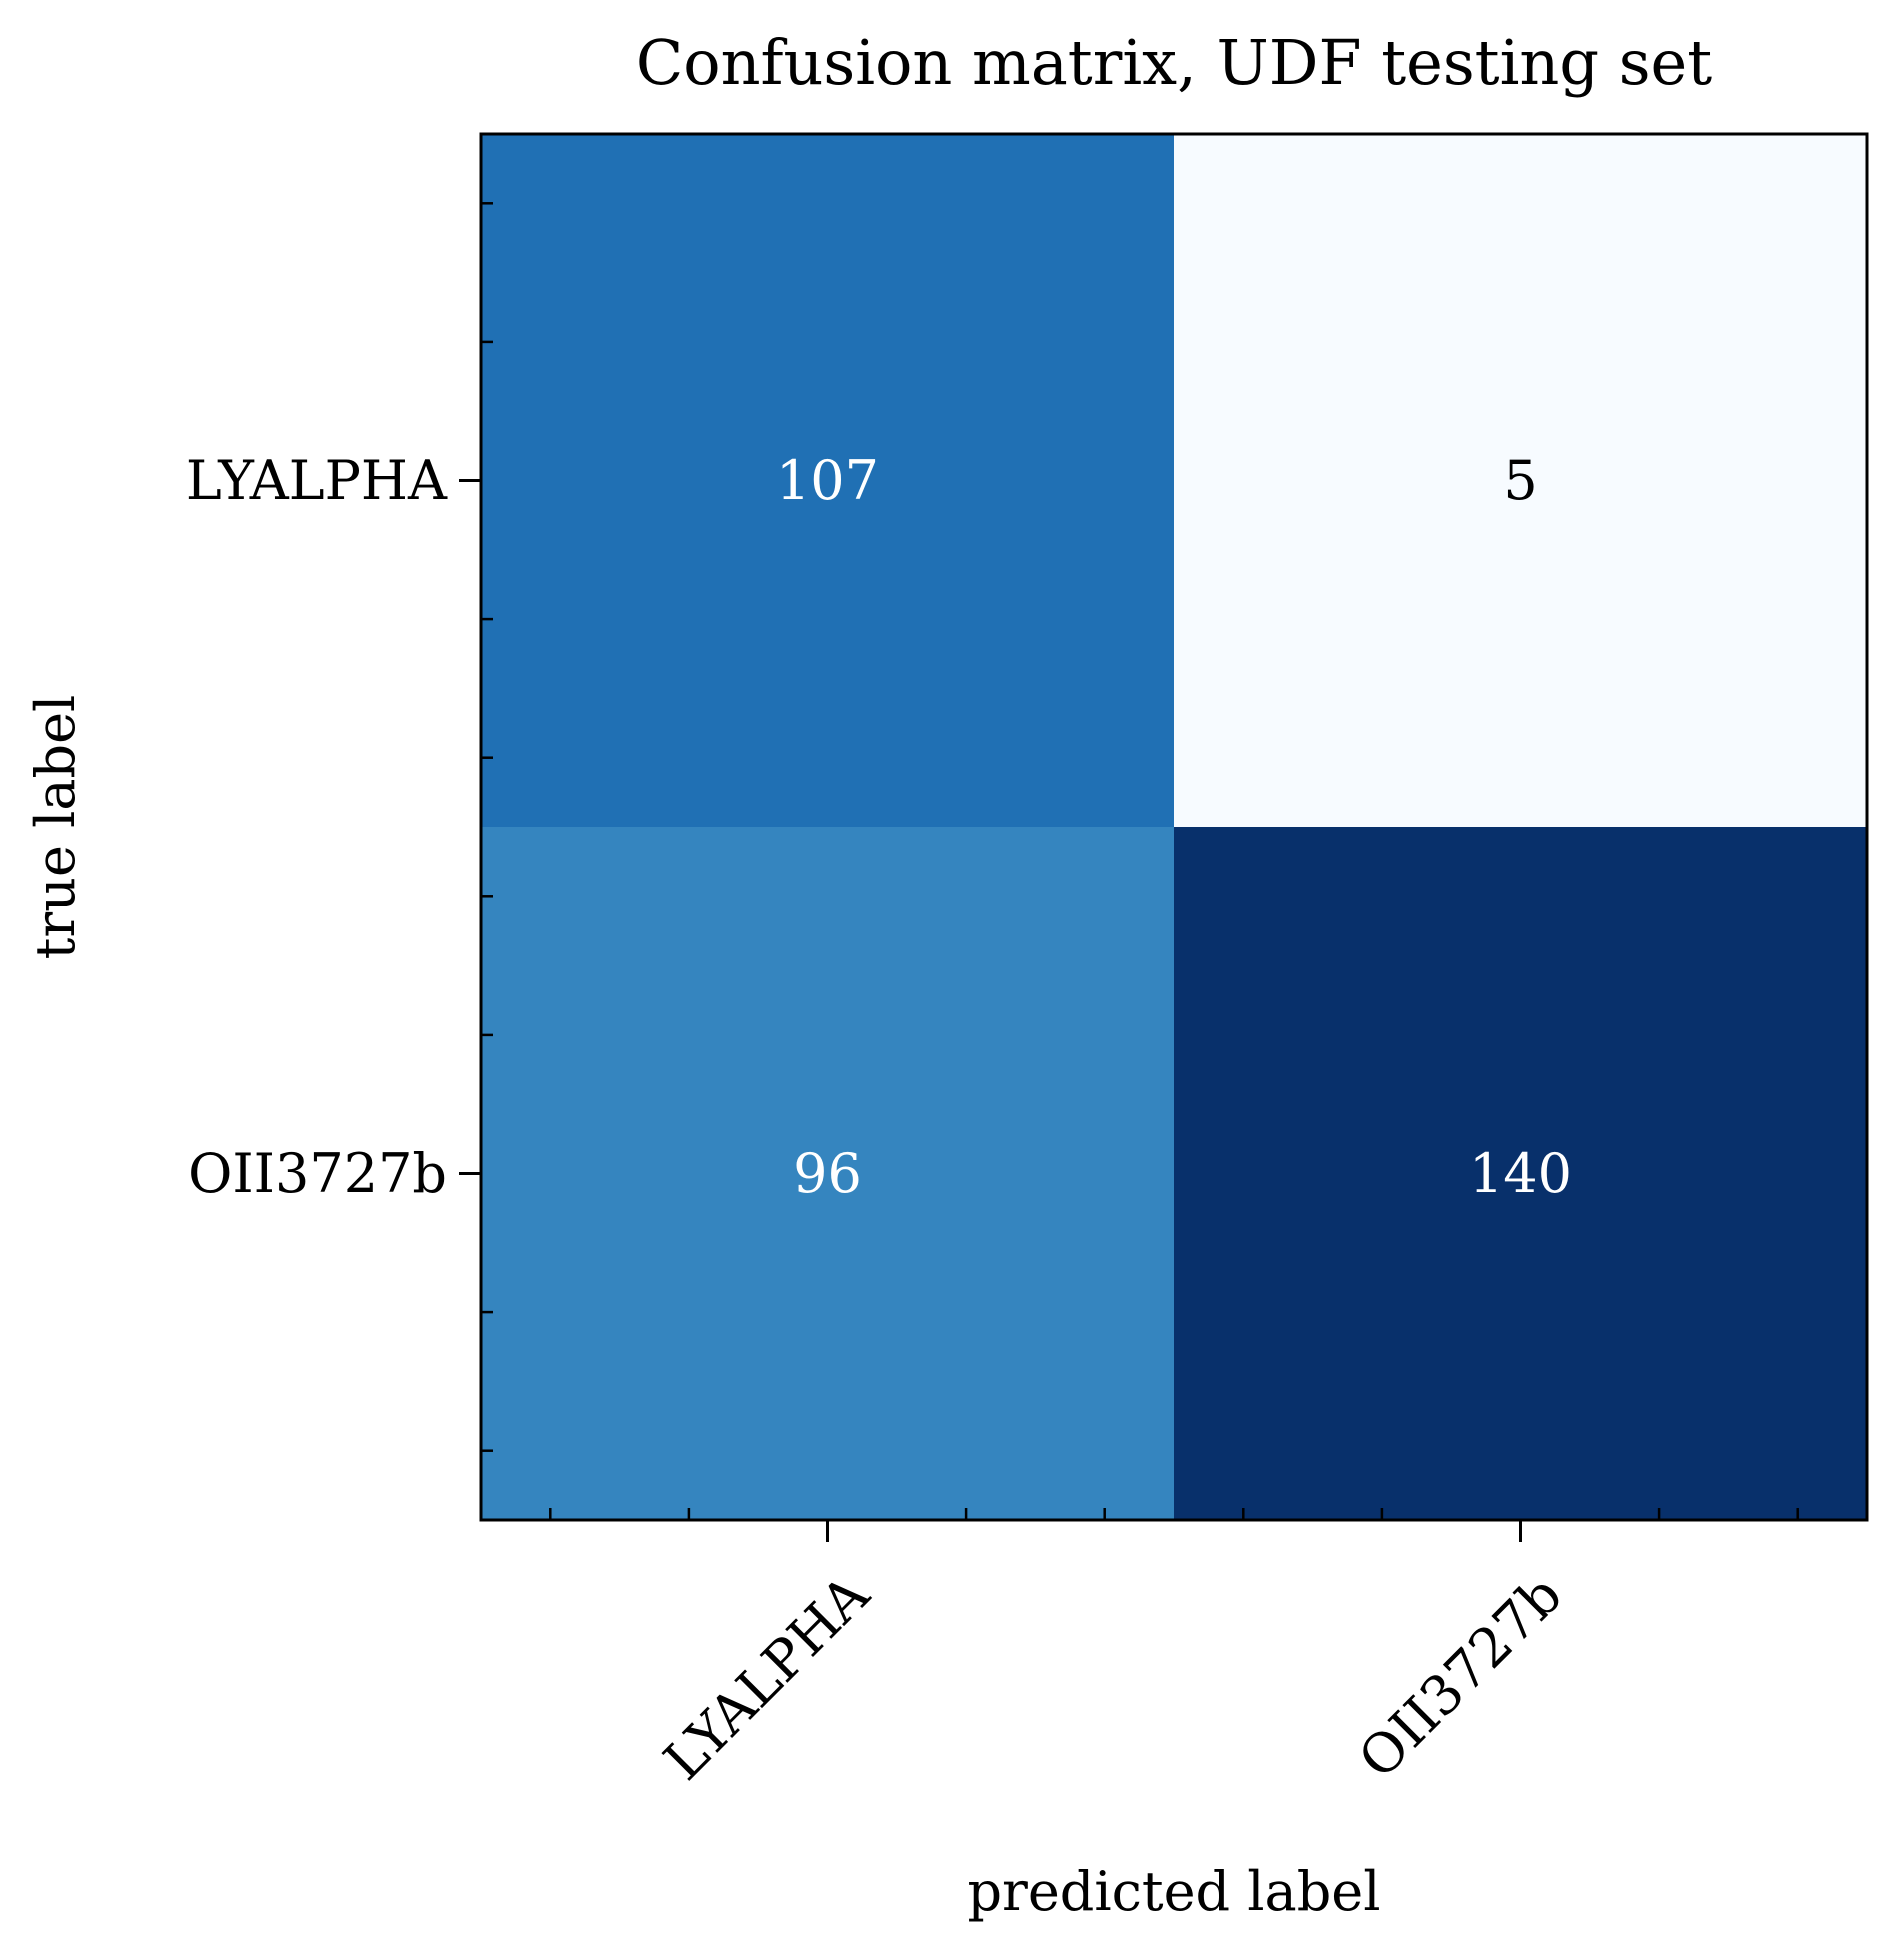  Describe the element at coordinates (55, 827) in the screenshot. I see `y-axis-label: true label` at that location.